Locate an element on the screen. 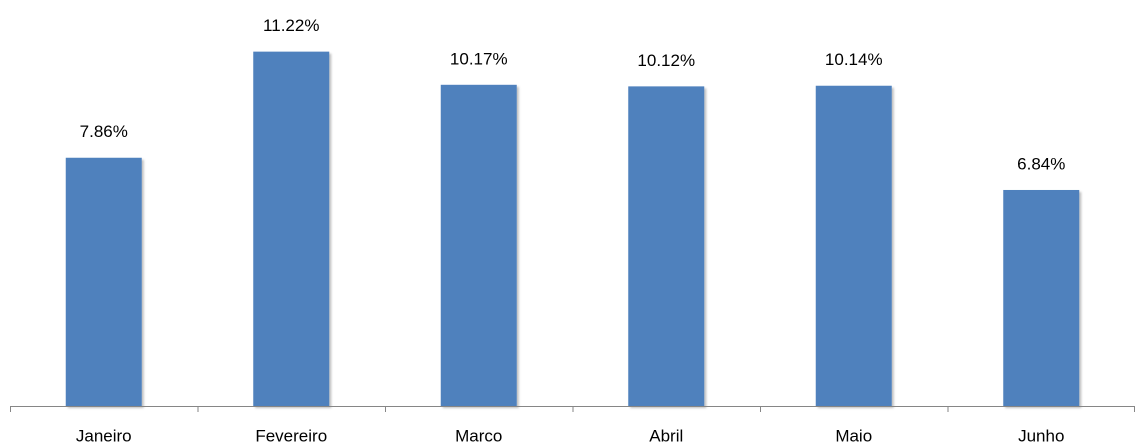 The width and height of the screenshot is (1135, 445). x-tick-label: Fevereiro is located at coordinates (291, 435).